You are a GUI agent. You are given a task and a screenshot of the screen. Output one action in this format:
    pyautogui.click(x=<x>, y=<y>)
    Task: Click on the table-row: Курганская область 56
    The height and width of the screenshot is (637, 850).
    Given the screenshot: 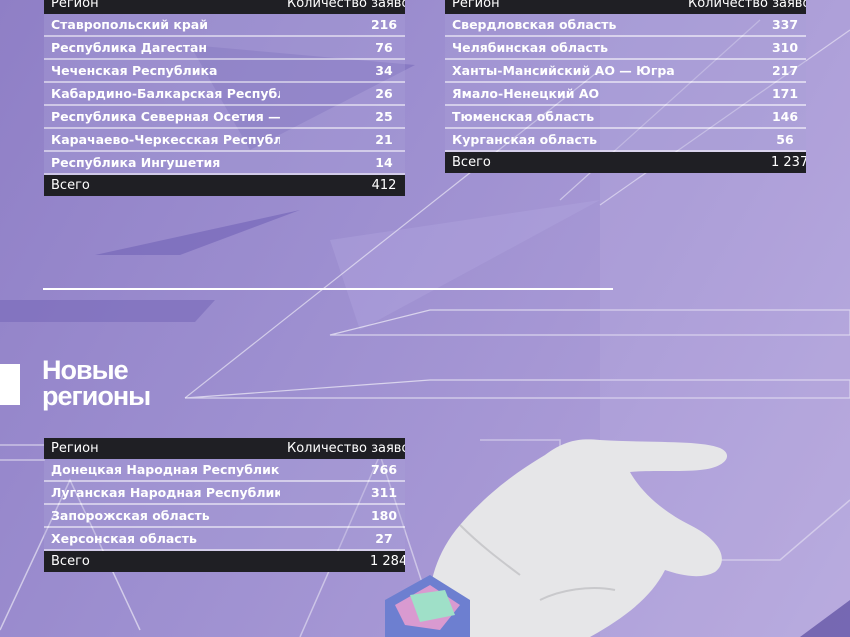 What is the action you would take?
    pyautogui.click(x=625, y=140)
    